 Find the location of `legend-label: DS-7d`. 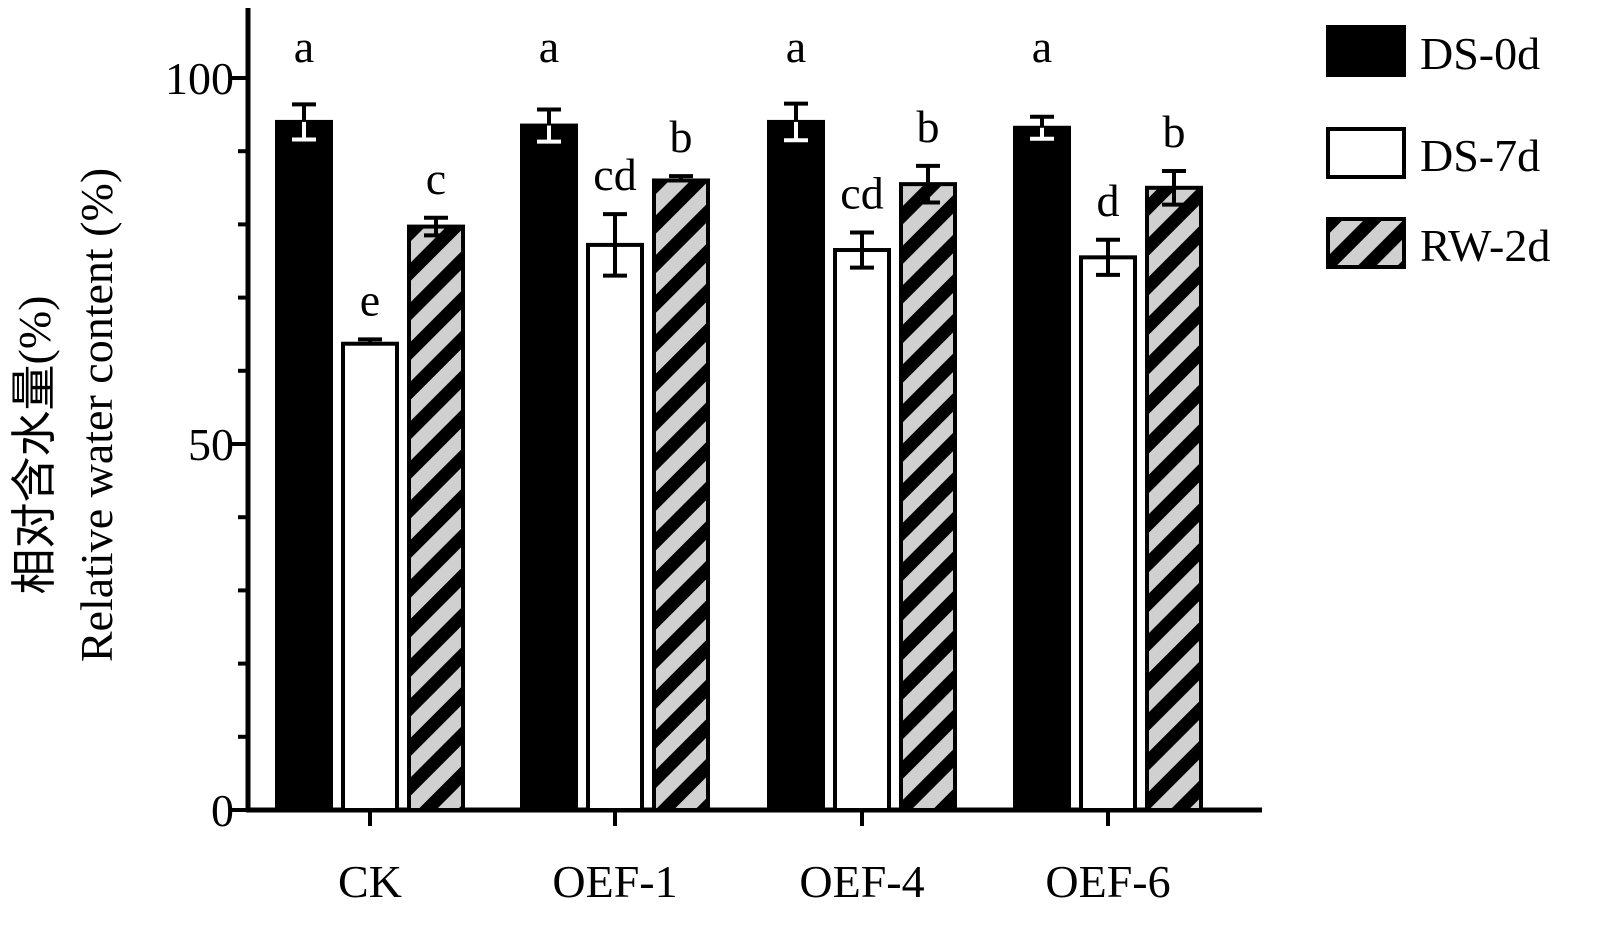

legend-label: DS-7d is located at coordinates (1480, 155).